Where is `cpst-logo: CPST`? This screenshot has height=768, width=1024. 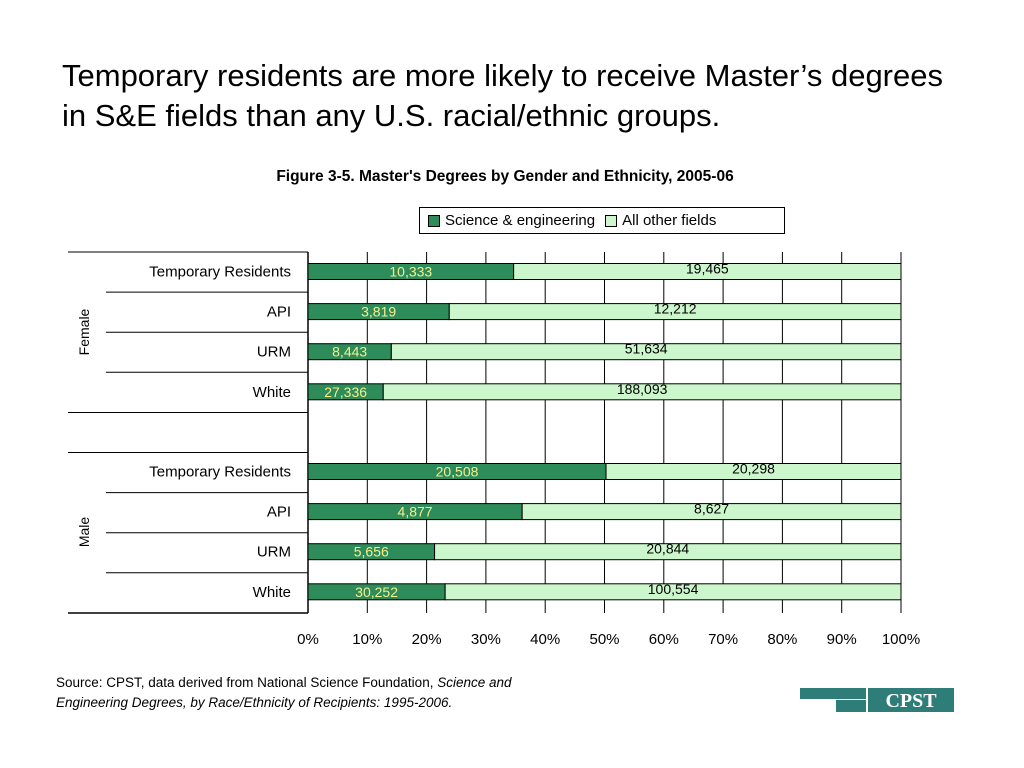 cpst-logo: CPST is located at coordinates (877, 700).